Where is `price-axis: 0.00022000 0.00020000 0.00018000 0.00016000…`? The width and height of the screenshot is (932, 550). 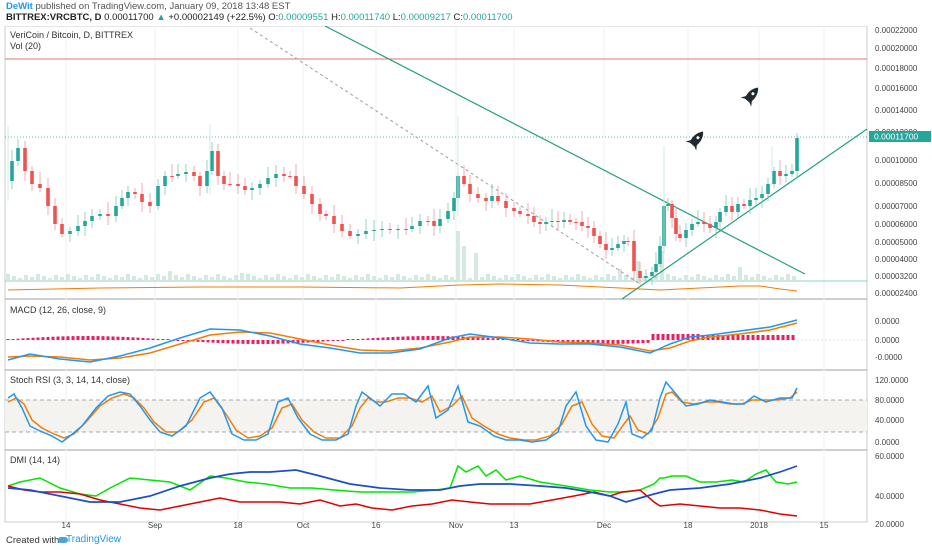 price-axis: 0.00022000 0.00020000 0.00018000 0.00016000… is located at coordinates (896, 277).